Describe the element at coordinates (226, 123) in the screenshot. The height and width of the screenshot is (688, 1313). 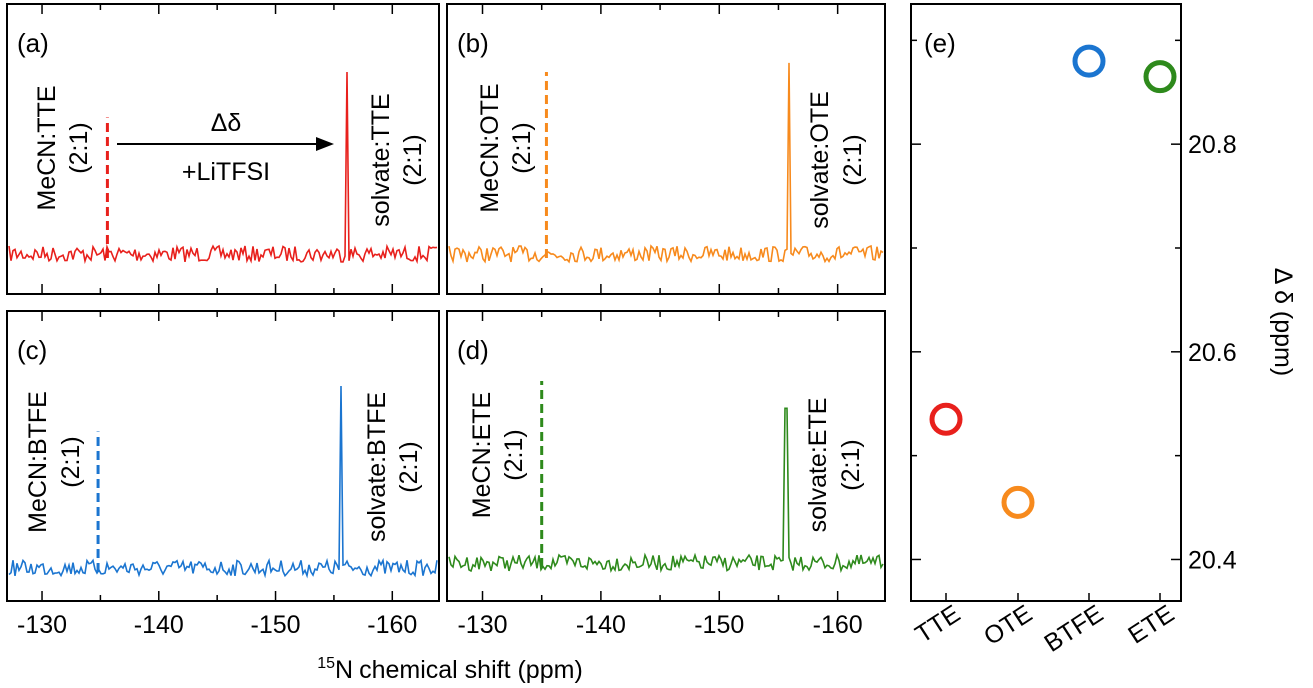
I see `delta-delta-label: Δδ` at that location.